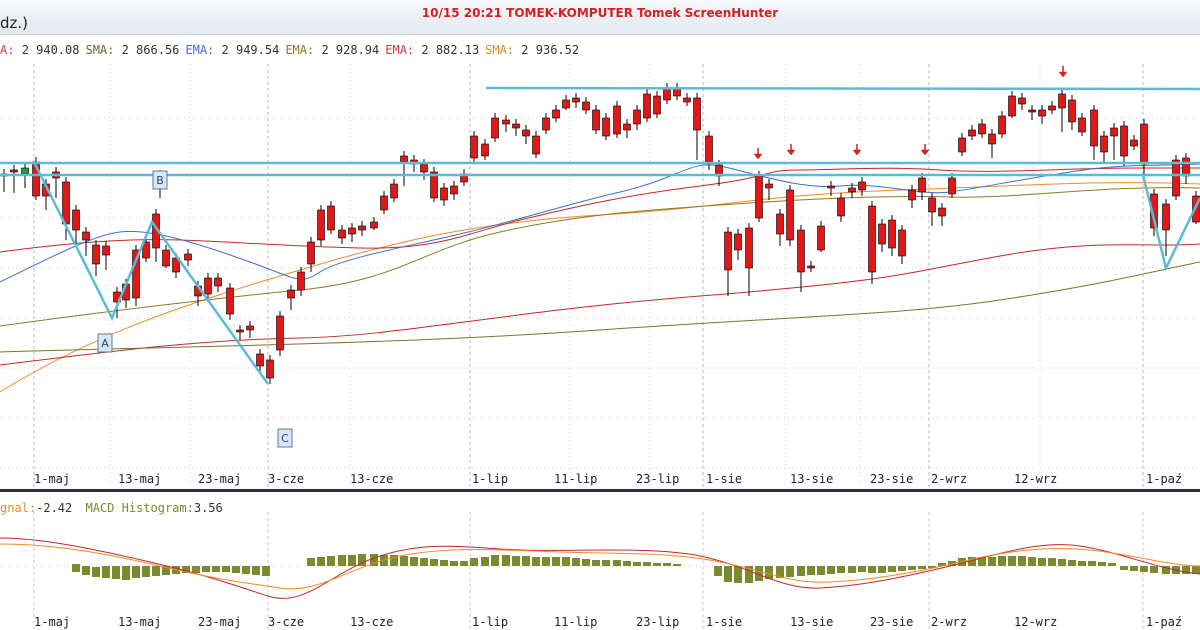  Describe the element at coordinates (657, 622) in the screenshot. I see `macd-x-tick-label: 23-lip` at that location.